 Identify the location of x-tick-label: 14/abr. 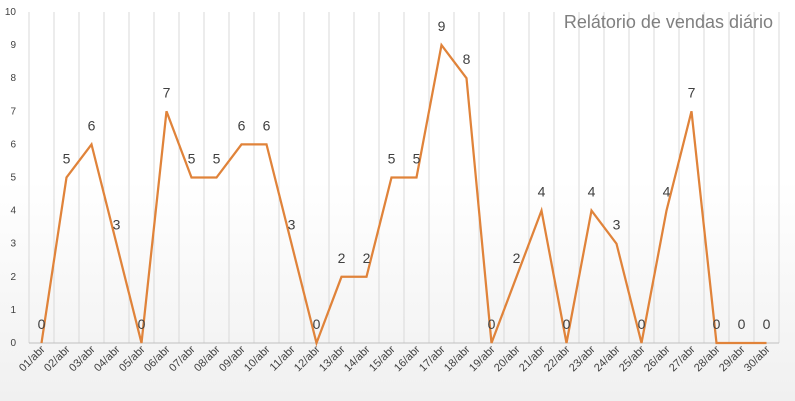
(357, 358).